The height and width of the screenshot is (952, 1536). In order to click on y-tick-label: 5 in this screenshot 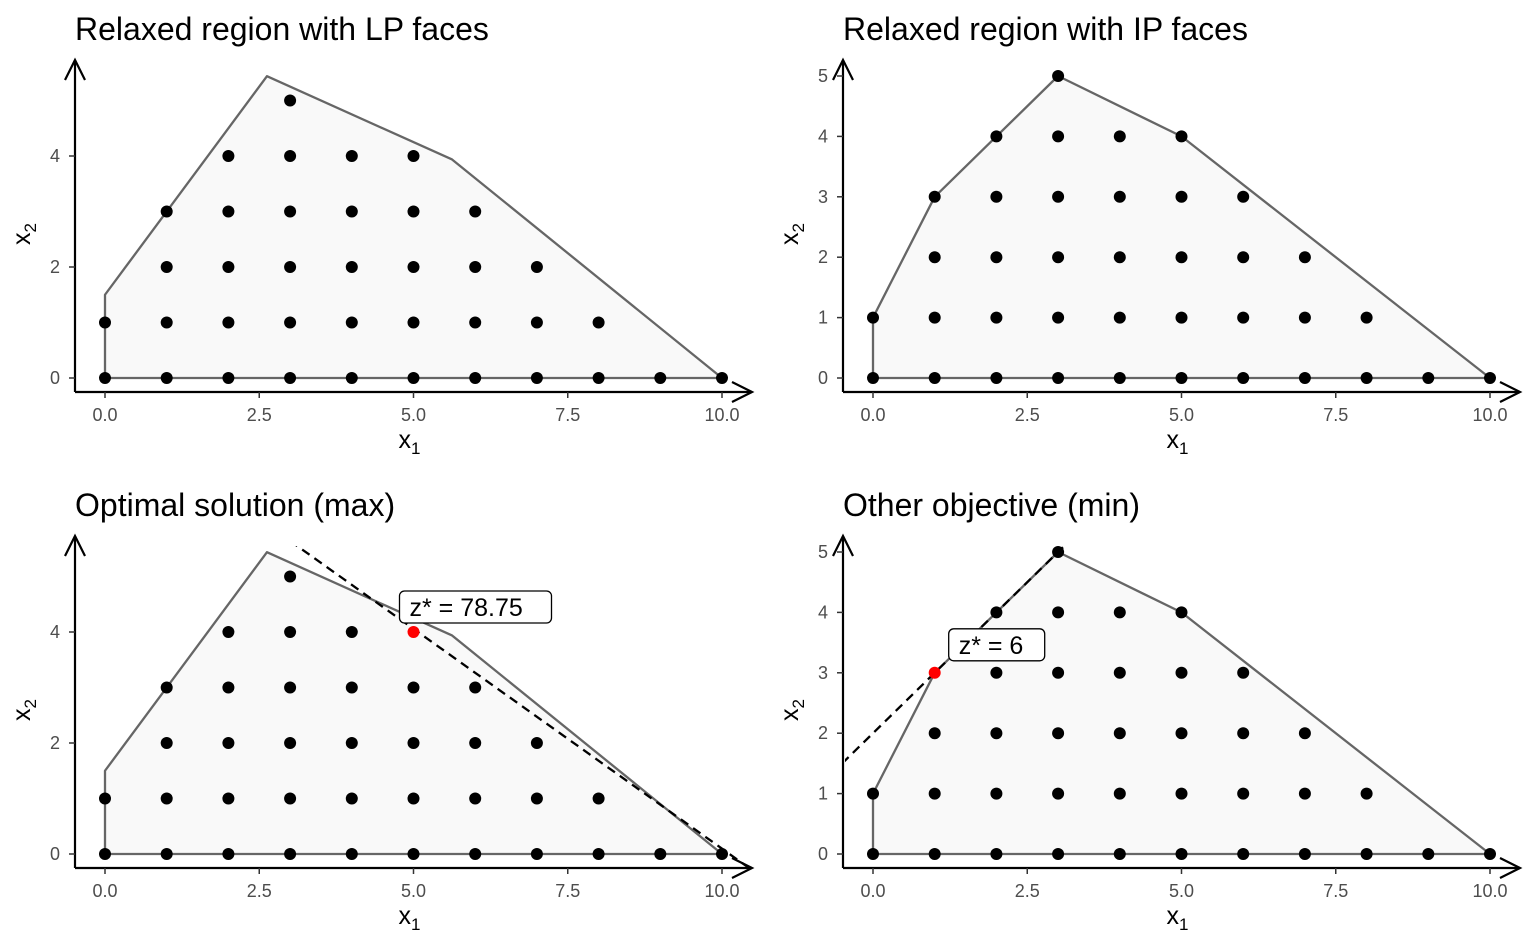, I will do `click(823, 552)`.